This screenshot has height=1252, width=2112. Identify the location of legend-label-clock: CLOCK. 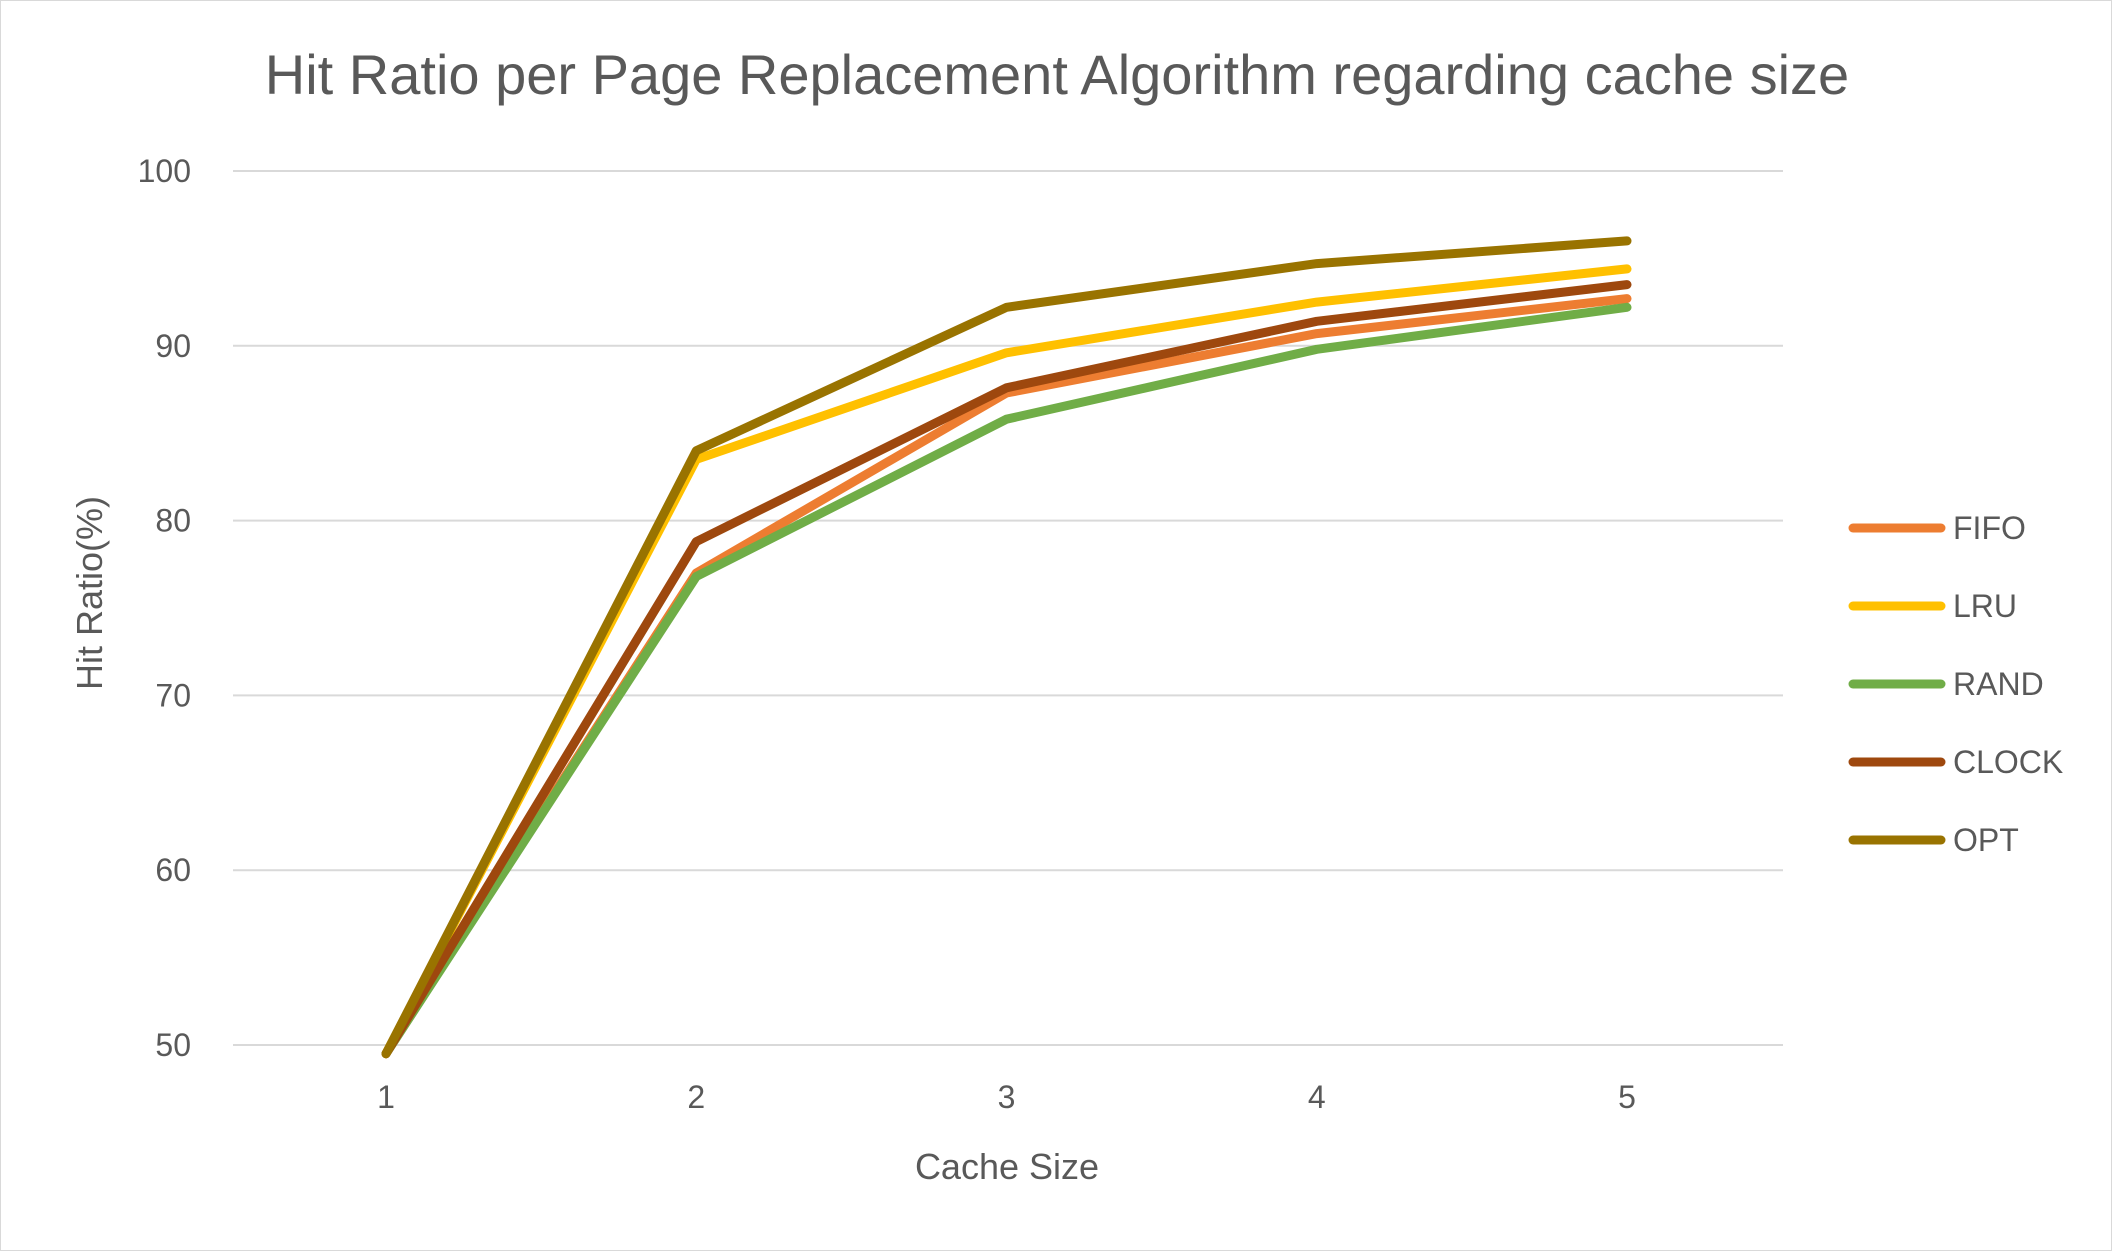
(2008, 762).